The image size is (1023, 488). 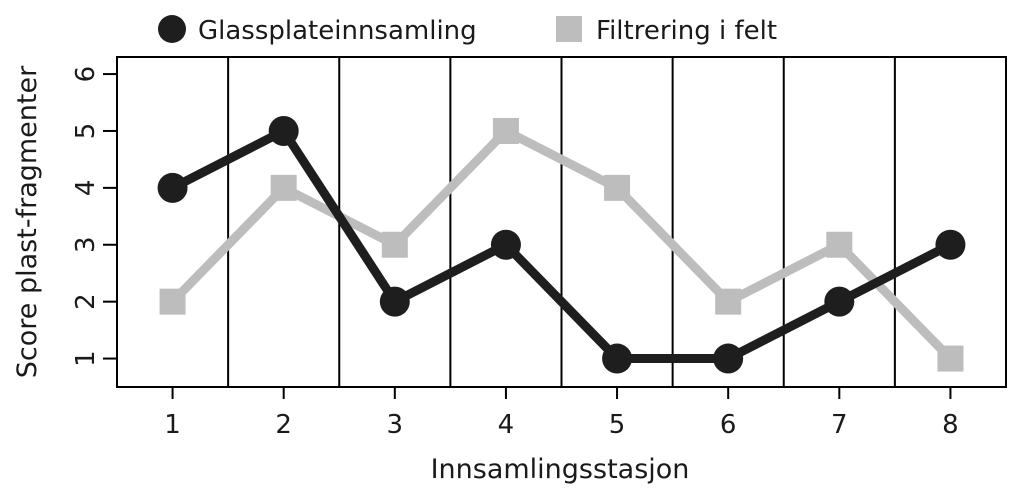 I want to click on x-tick-label: 7, so click(x=839, y=425).